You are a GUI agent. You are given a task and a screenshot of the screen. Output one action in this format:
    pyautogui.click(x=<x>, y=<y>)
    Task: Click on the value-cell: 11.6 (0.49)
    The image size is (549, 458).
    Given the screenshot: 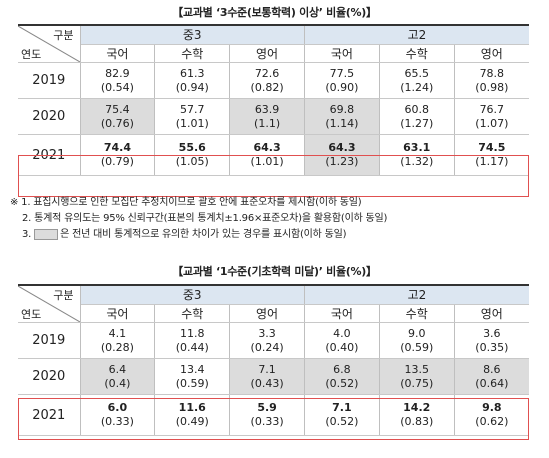 What is the action you would take?
    pyautogui.click(x=192, y=415)
    